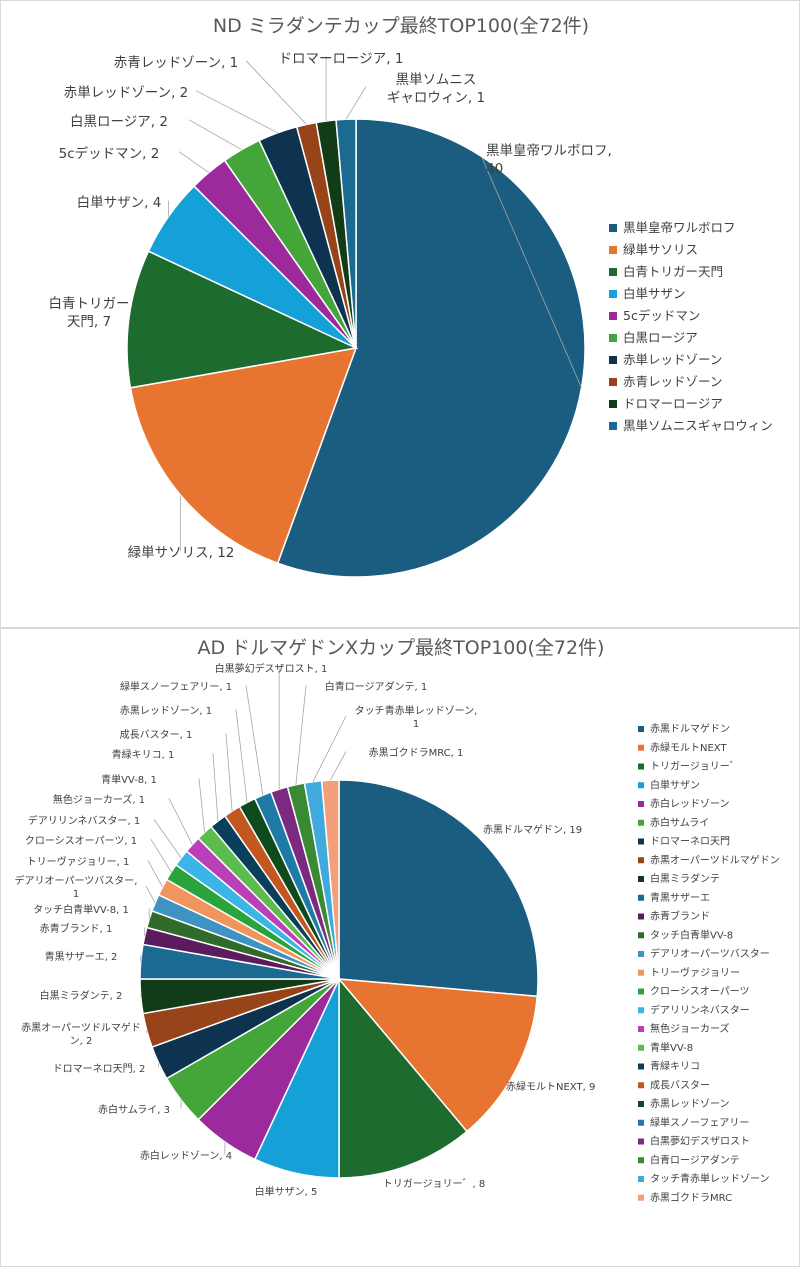 The image size is (800, 1267). What do you see at coordinates (81, 956) in the screenshot?
I see `ad-data-label-9: 青黒サザーエ, 2` at bounding box center [81, 956].